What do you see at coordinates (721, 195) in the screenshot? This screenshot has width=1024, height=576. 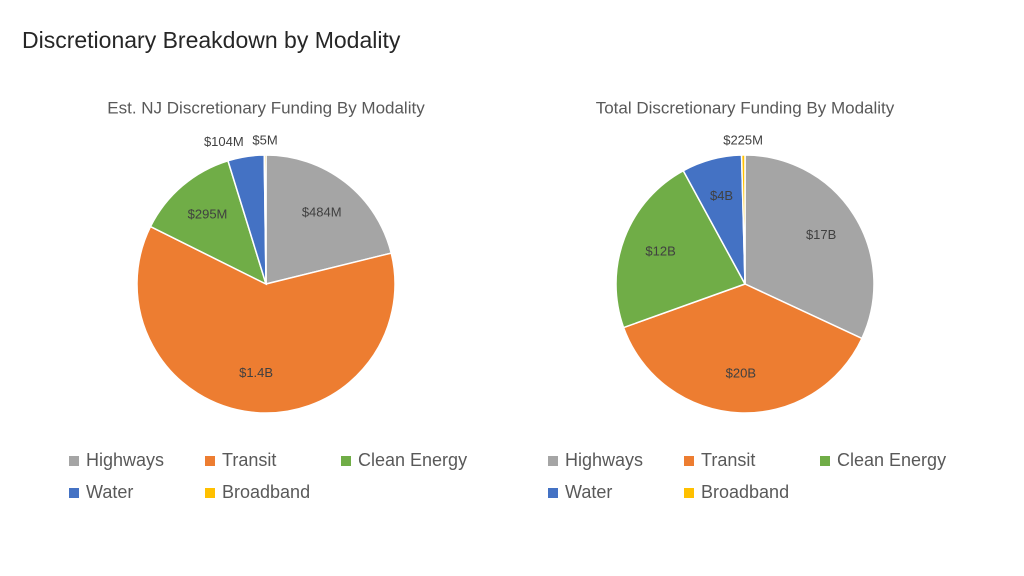 I see `data-label: $4B` at bounding box center [721, 195].